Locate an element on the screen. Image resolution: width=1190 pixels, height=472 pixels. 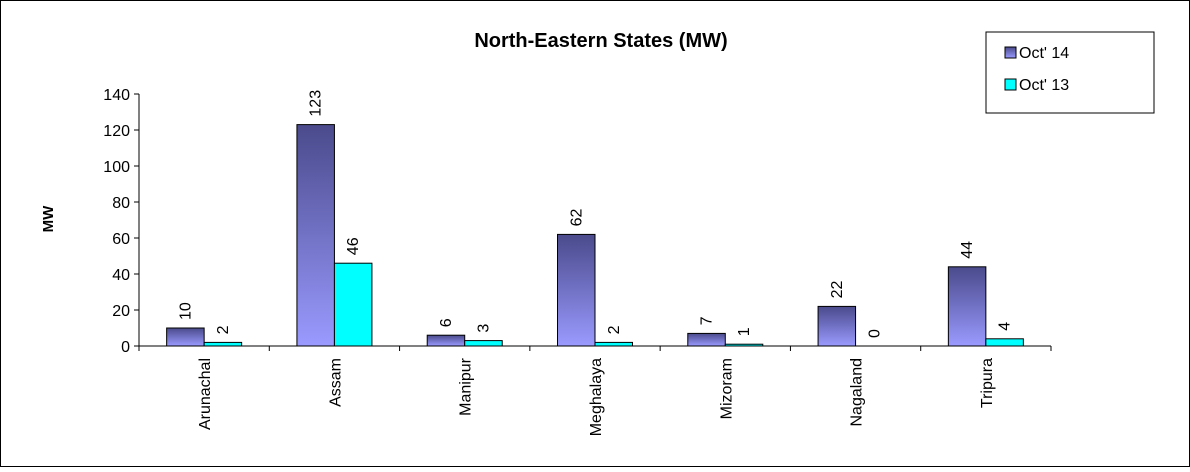
category-label: Meghalaya is located at coordinates (596, 397).